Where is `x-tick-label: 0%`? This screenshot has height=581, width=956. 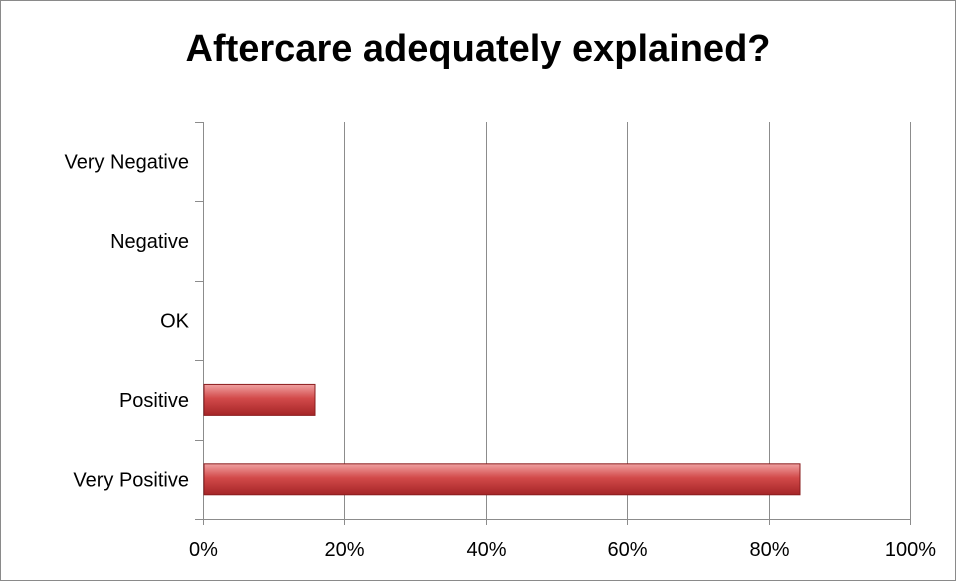 x-tick-label: 0% is located at coordinates (203, 550).